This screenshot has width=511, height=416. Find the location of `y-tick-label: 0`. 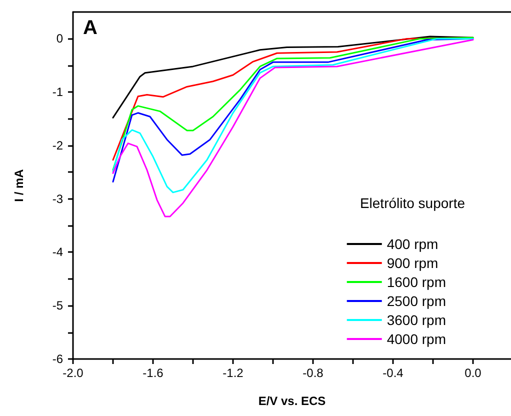

y-tick-label: 0 is located at coordinates (60, 39).